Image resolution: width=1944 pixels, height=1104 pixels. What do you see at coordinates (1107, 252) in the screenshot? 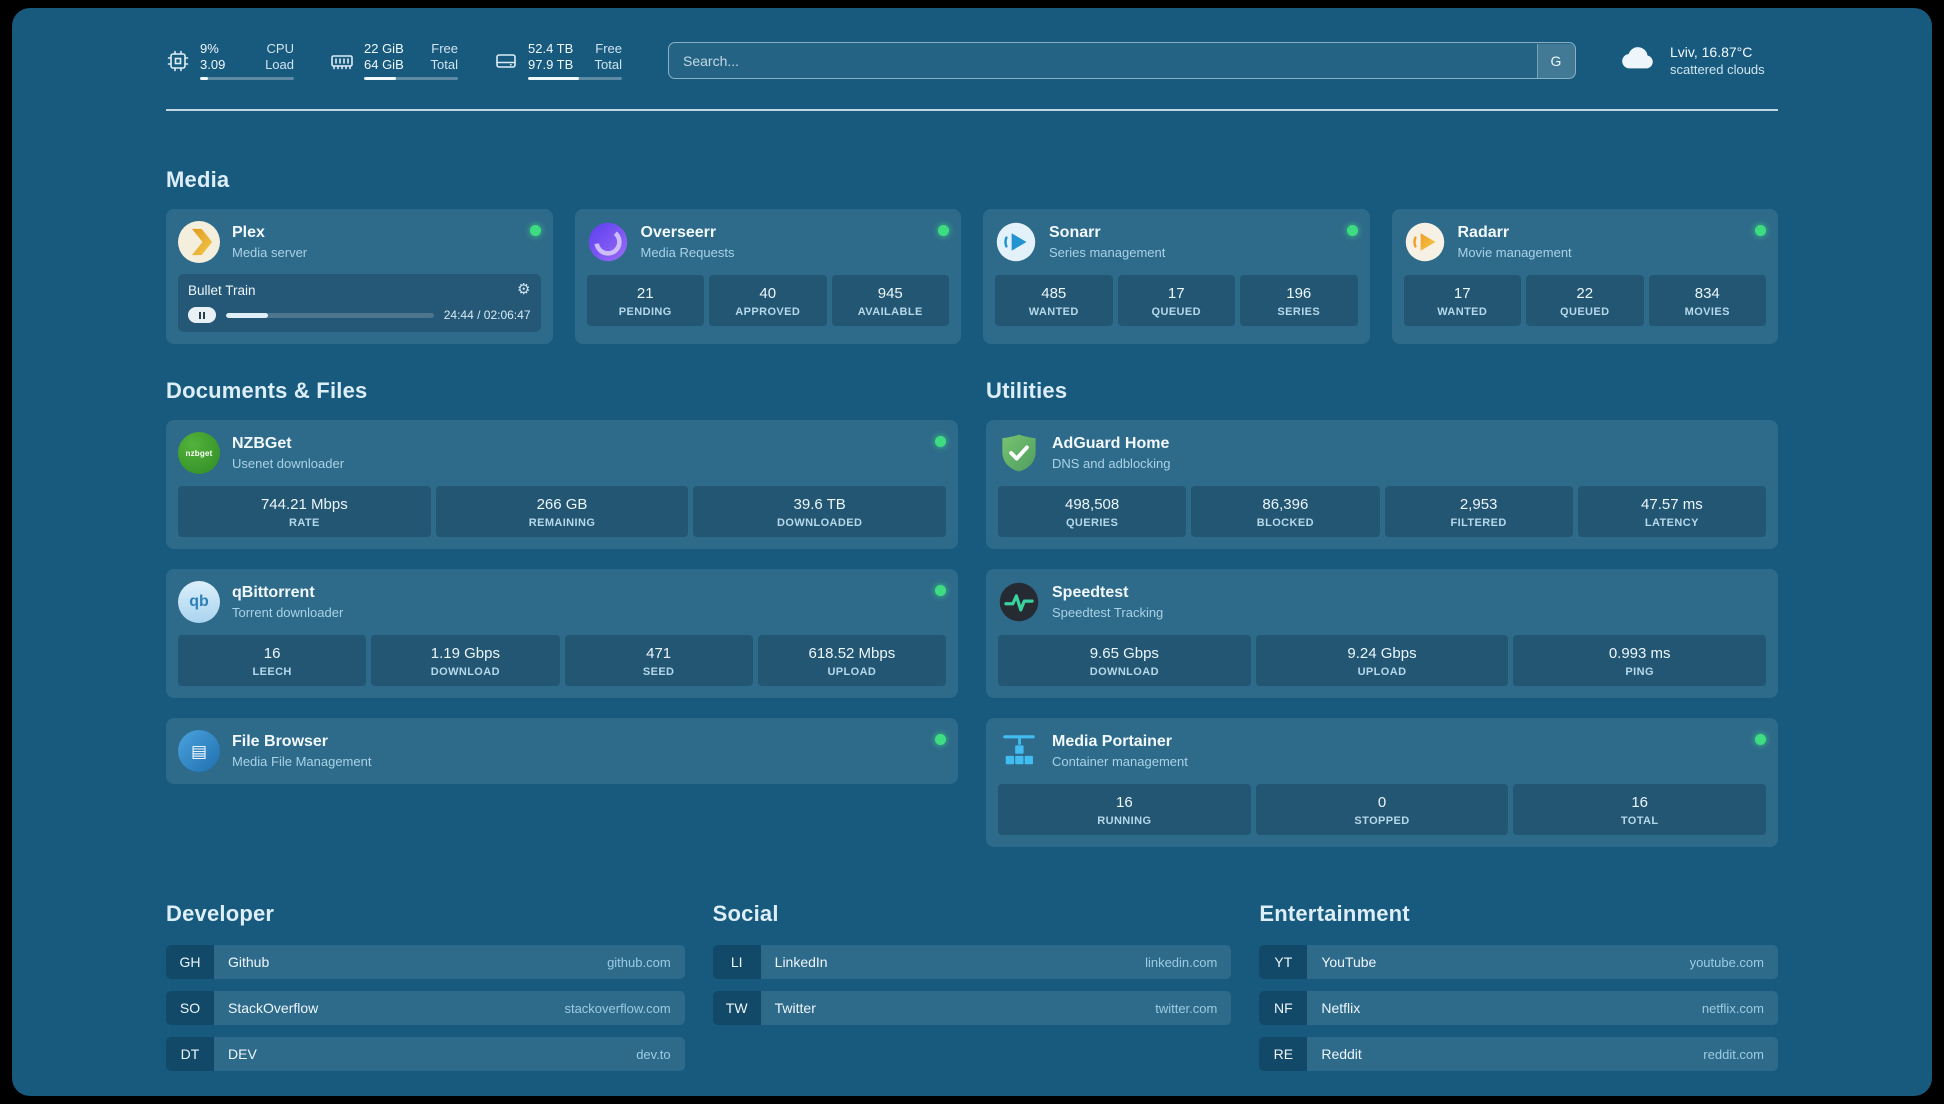
I see `service-subtitle: Series management` at bounding box center [1107, 252].